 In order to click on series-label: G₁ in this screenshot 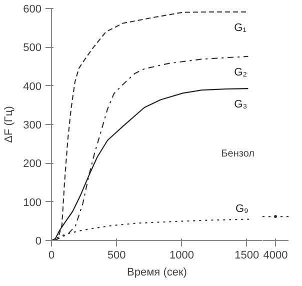, I will do `click(240, 28)`.